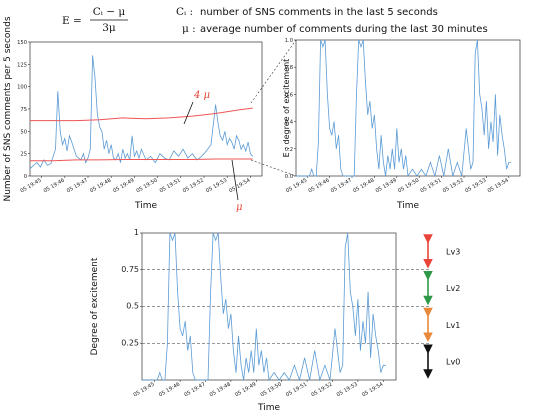  I want to click on y-tick-label: 1, so click(136, 232).